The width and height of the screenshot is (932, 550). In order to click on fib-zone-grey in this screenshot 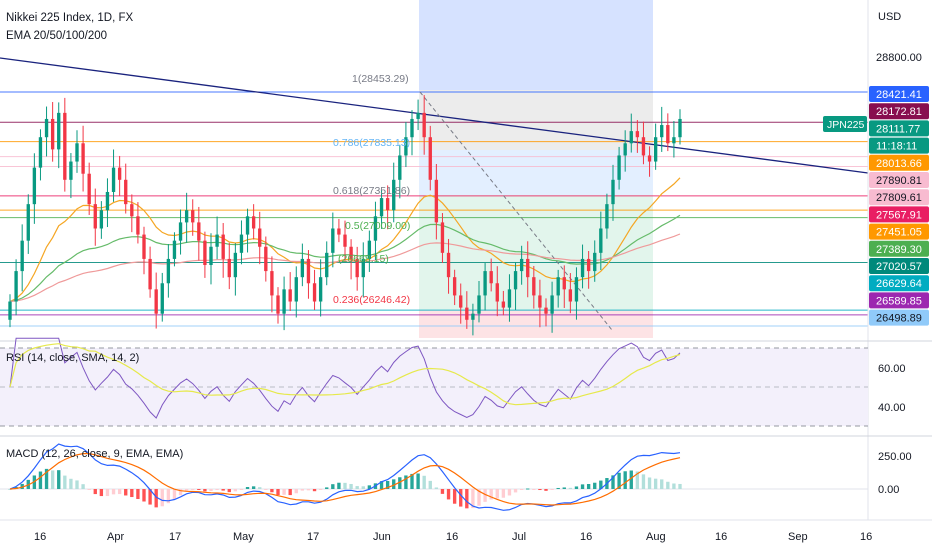, I will do `click(536, 120)`.